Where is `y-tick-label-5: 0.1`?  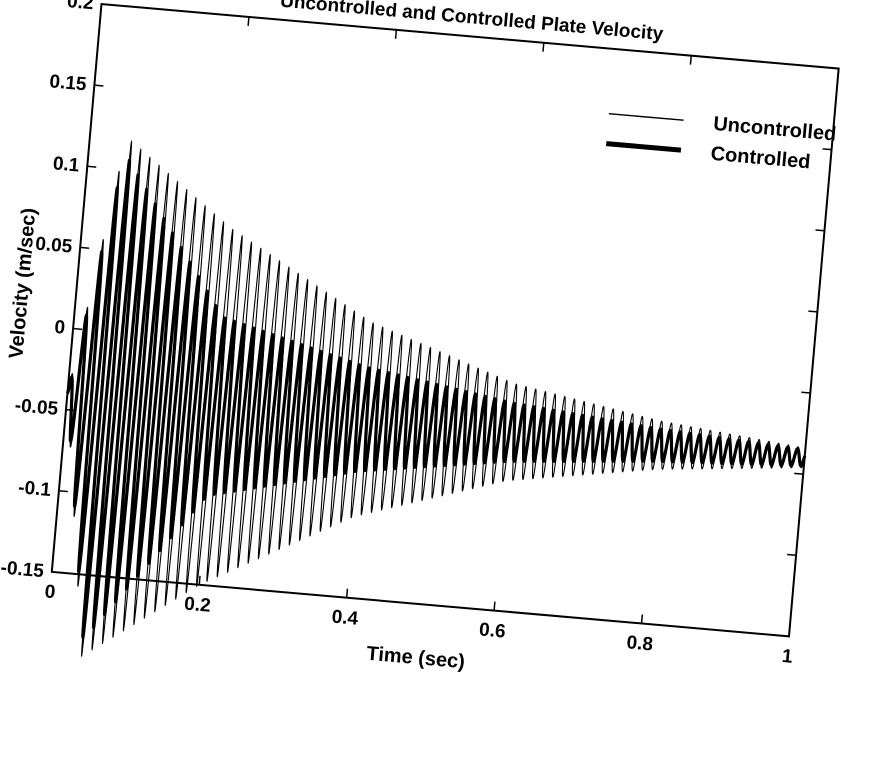 y-tick-label-5: 0.1 is located at coordinates (66, 164).